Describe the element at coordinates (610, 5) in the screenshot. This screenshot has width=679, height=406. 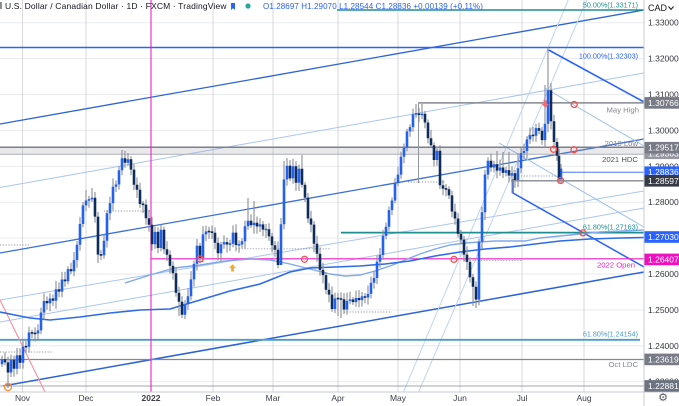
I see `svg-text: 50.00%(1.33171)` at that location.